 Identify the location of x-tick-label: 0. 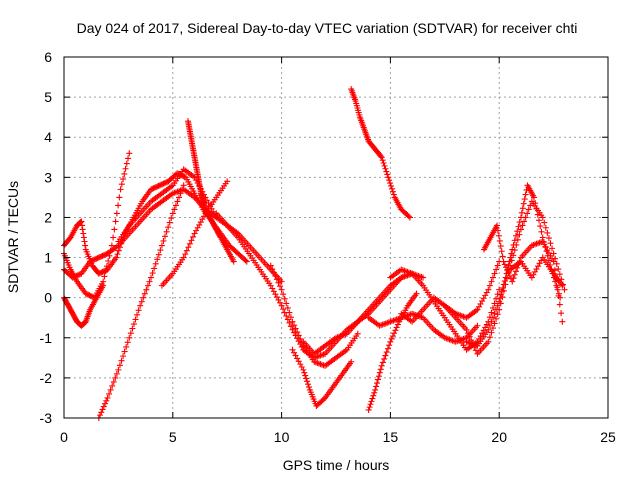
(64, 437).